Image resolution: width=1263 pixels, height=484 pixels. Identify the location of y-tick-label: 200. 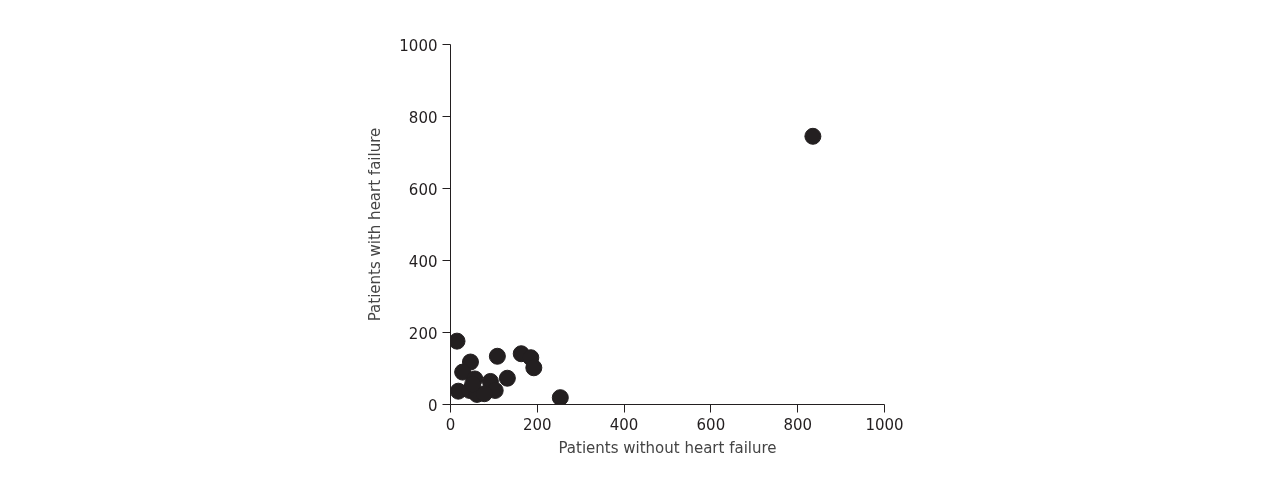
(423, 333).